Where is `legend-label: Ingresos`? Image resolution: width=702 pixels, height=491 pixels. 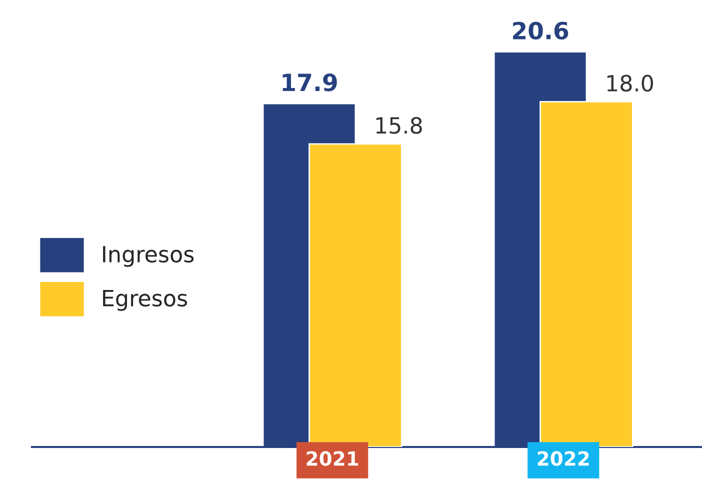 legend-label: Ingresos is located at coordinates (148, 256).